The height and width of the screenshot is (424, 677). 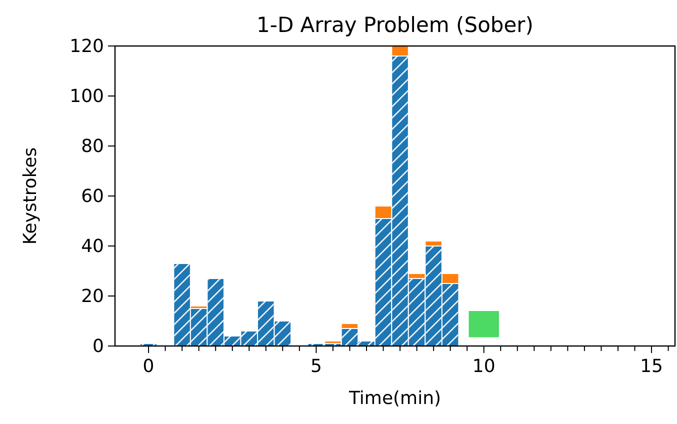 I want to click on x-axis-title: Time(min), so click(x=395, y=398).